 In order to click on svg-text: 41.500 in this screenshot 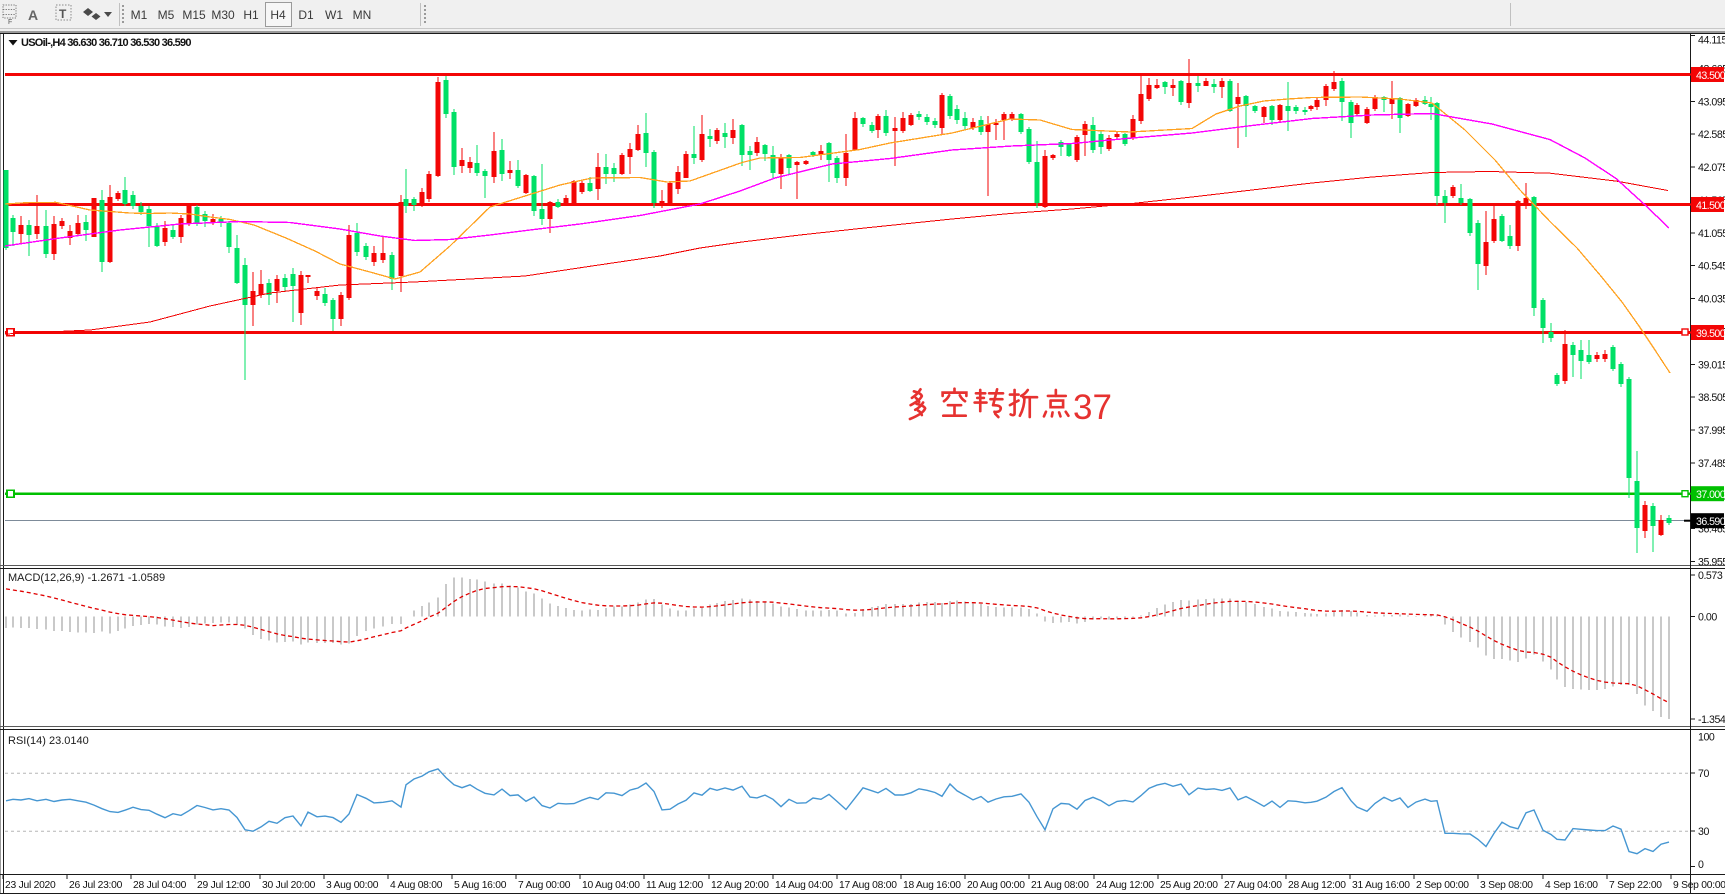, I will do `click(1710, 206)`.